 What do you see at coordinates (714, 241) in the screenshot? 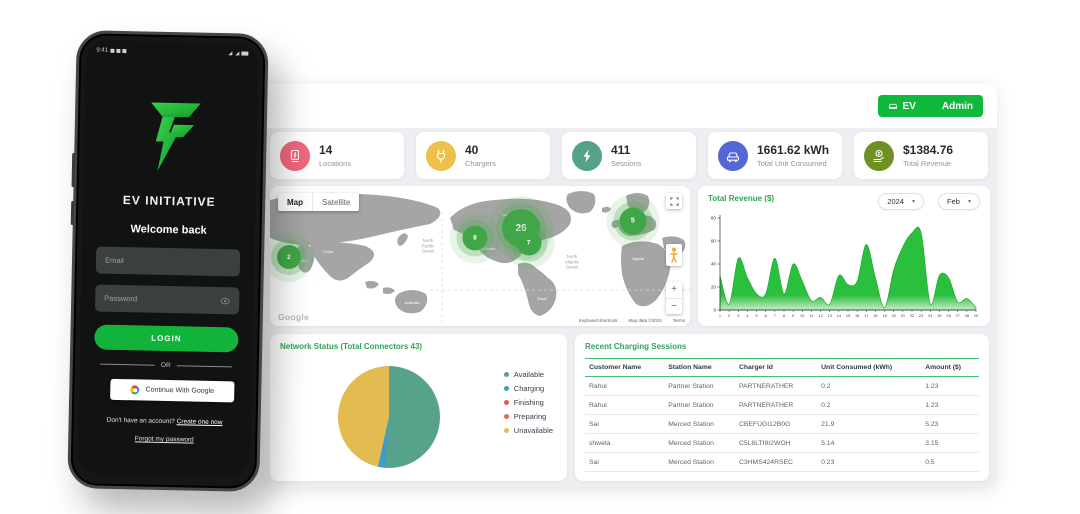
I see `svg-text: 60` at bounding box center [714, 241].